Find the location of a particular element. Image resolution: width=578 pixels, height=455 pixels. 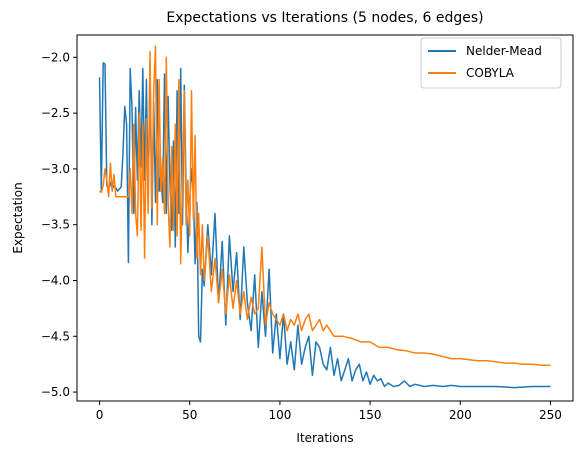

x-tick-label: 150 is located at coordinates (370, 415).